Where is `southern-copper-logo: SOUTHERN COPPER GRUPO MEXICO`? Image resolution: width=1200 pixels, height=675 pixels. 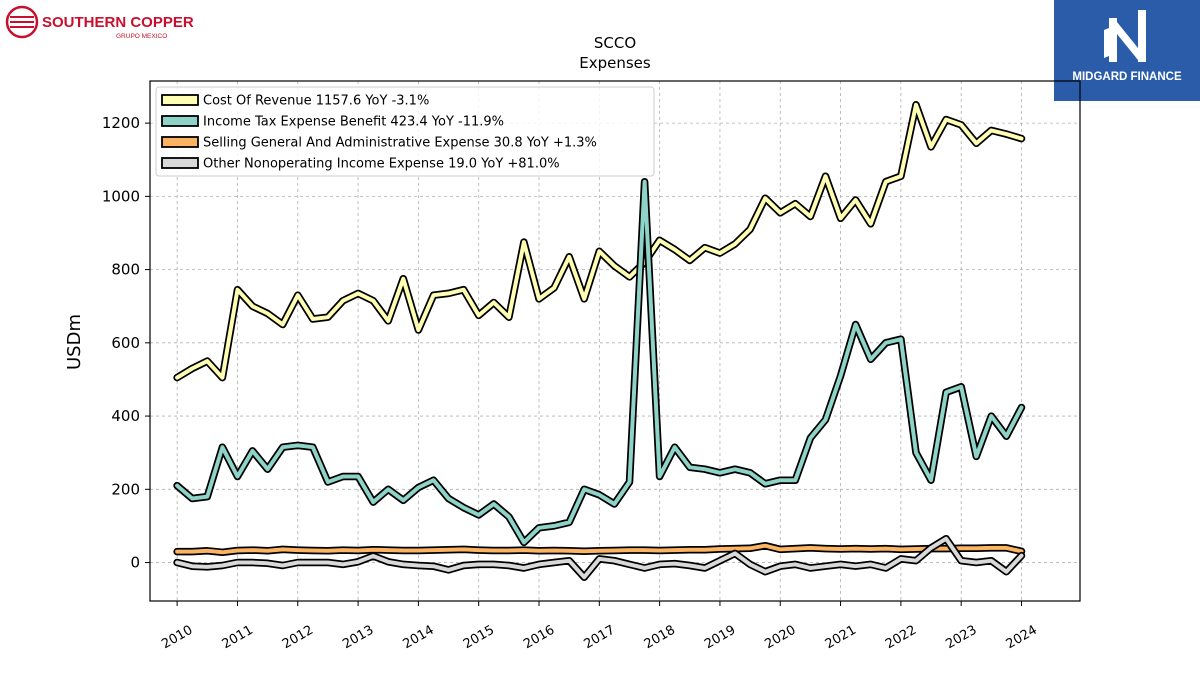
southern-copper-logo: SOUTHERN COPPER GRUPO MEXICO is located at coordinates (99, 24).